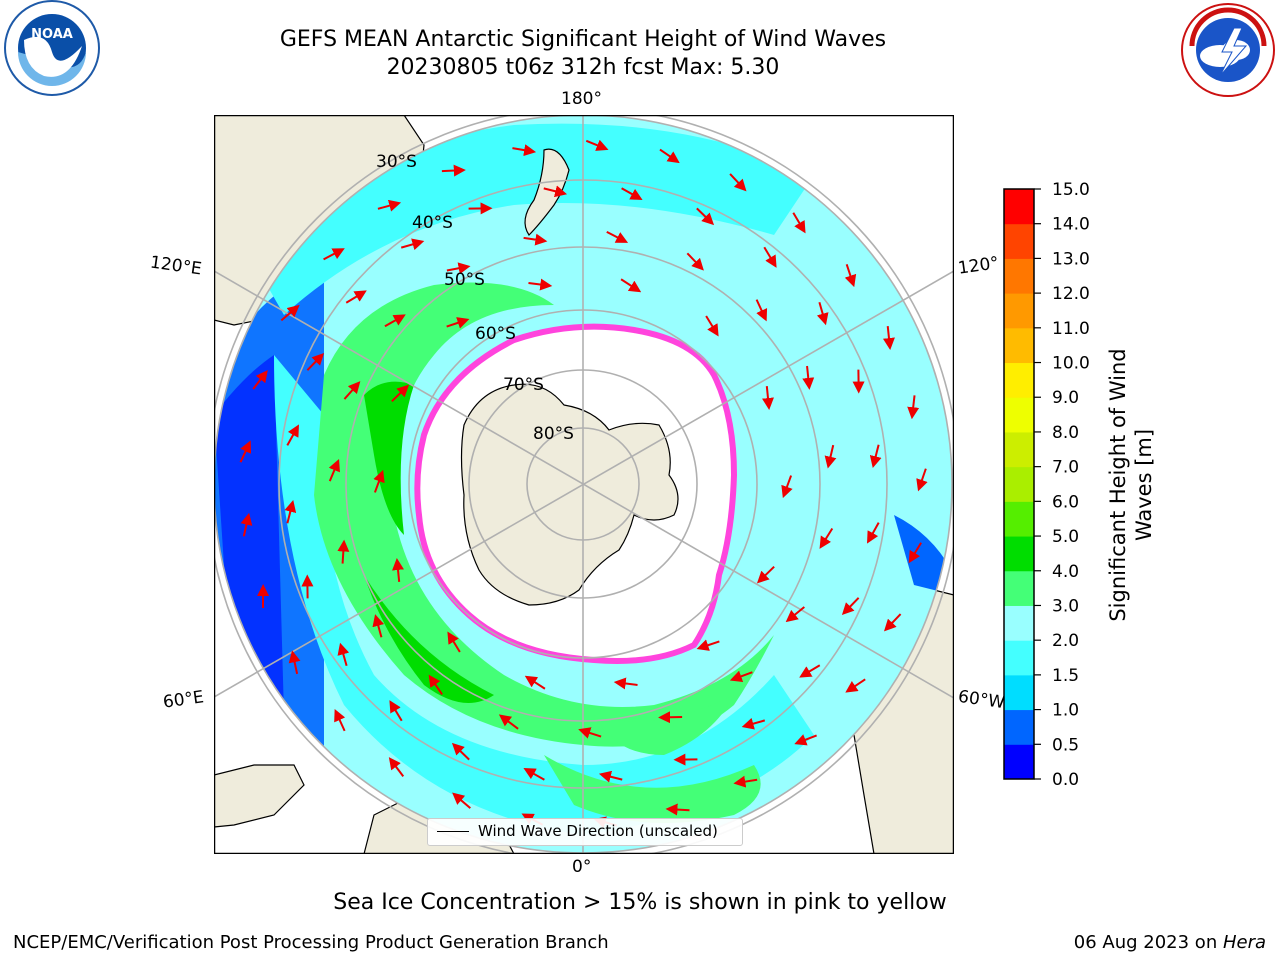 The width and height of the screenshot is (1280, 960). What do you see at coordinates (1071, 364) in the screenshot?
I see `colorbar-tick-label: 10.0` at bounding box center [1071, 364].